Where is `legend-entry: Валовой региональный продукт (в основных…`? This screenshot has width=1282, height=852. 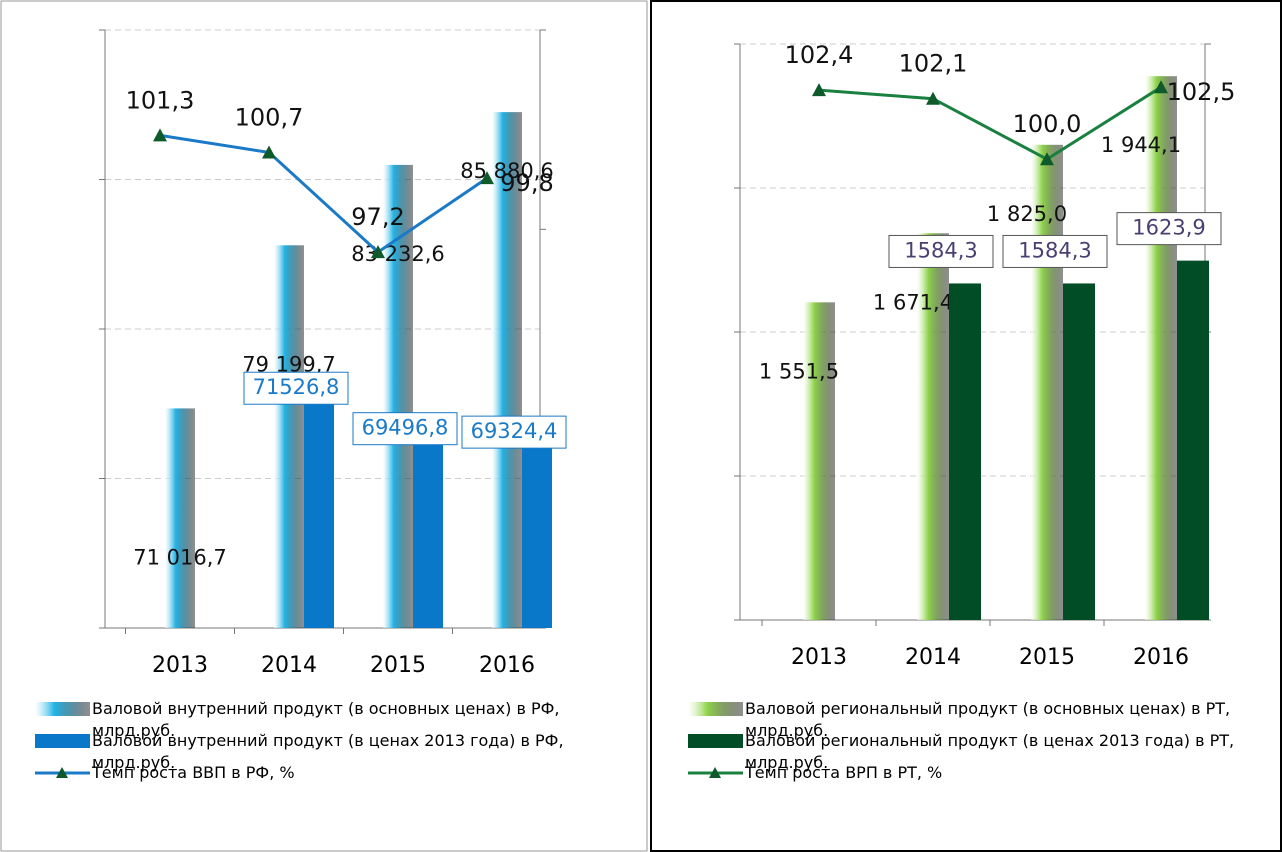 legend-entry: Валовой региональный продукт (в основных… is located at coordinates (988, 719).